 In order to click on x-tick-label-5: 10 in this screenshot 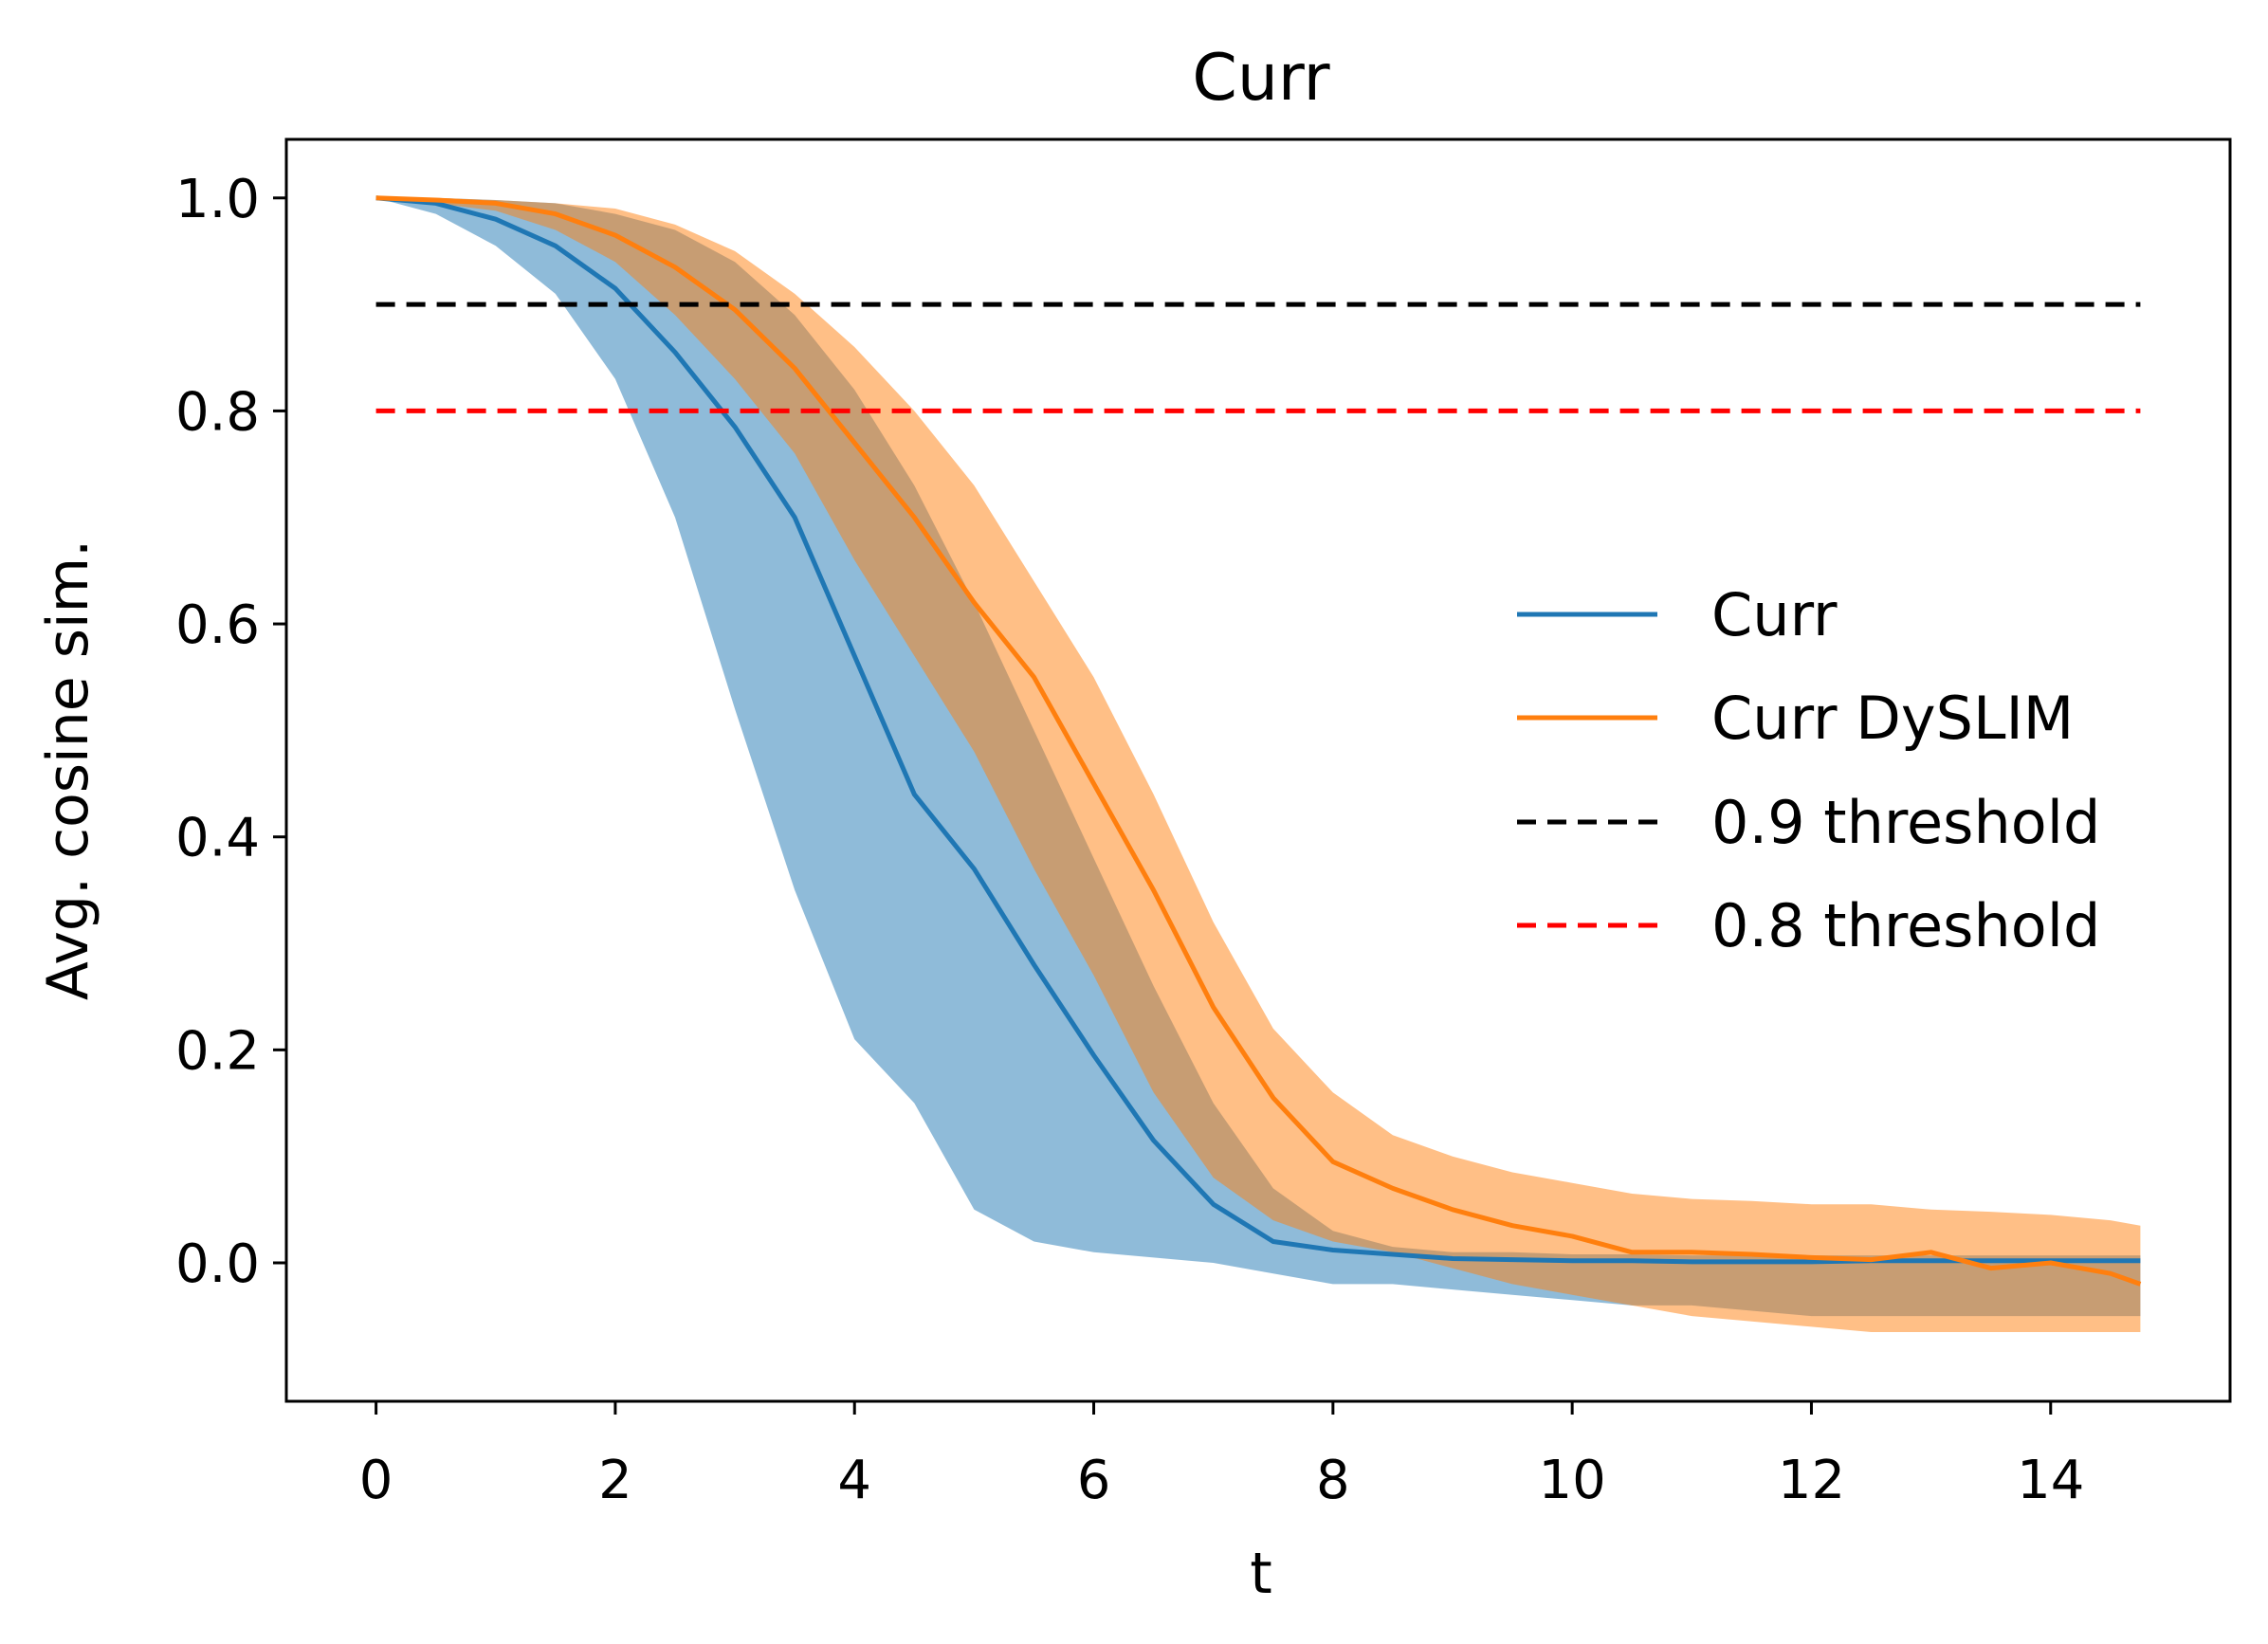, I will do `click(1573, 1480)`.